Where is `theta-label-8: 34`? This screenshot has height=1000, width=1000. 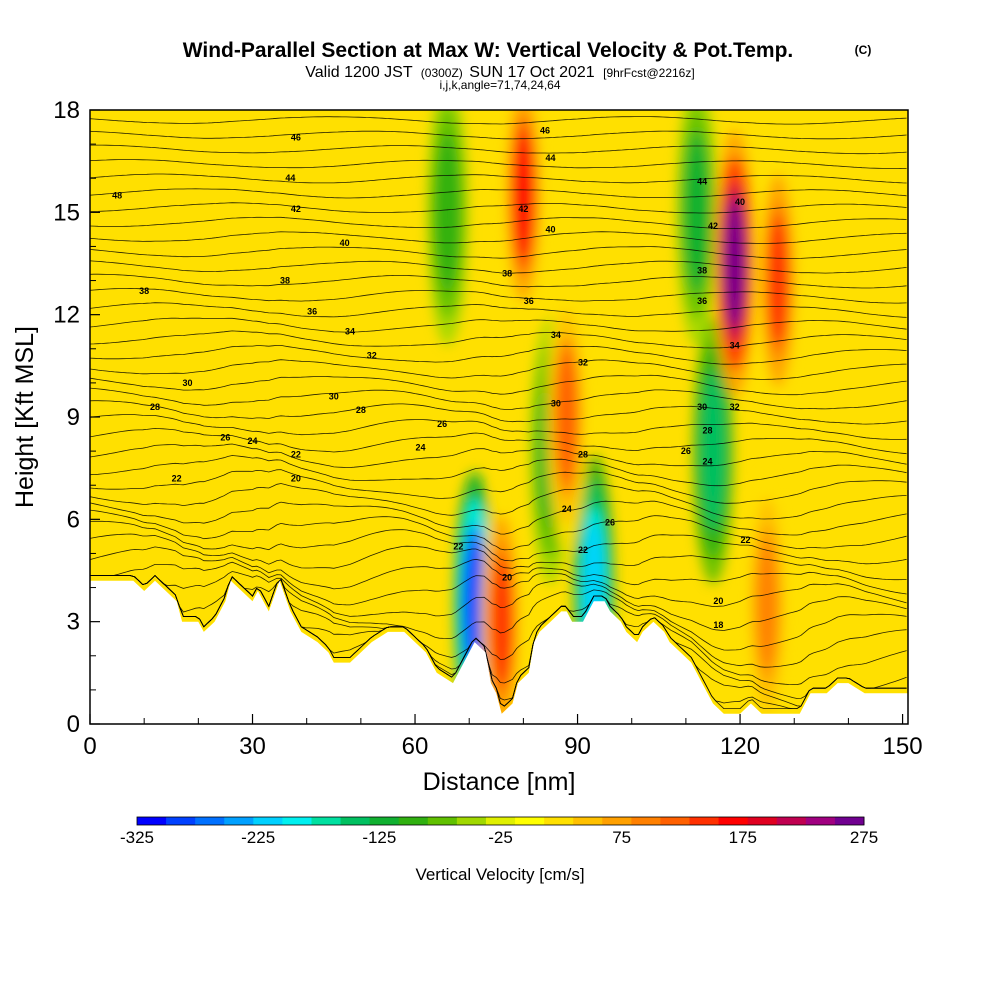
theta-label-8: 34 is located at coordinates (350, 332).